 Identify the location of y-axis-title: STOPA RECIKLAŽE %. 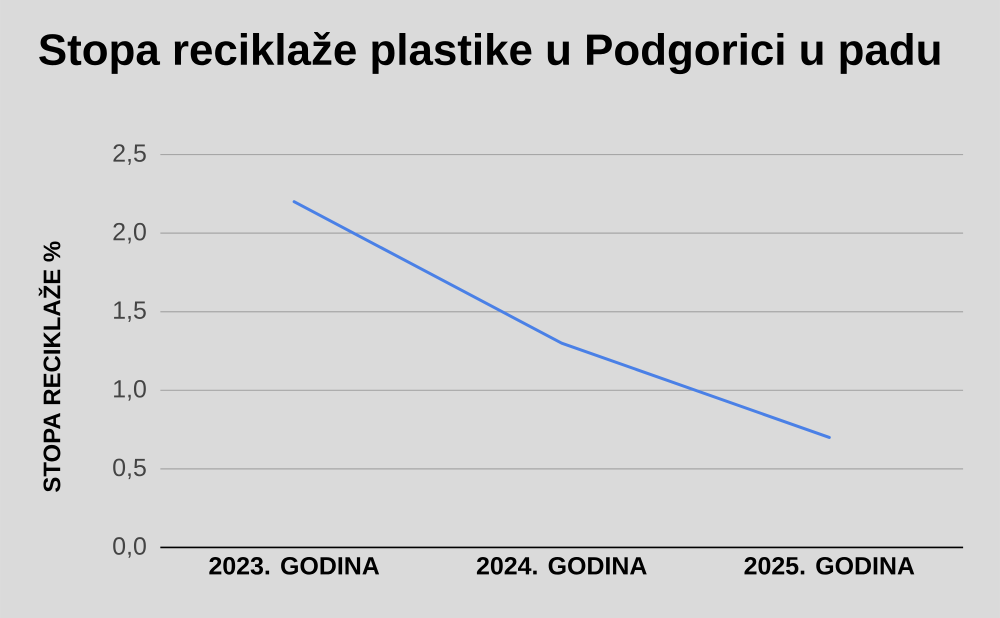
(49, 366).